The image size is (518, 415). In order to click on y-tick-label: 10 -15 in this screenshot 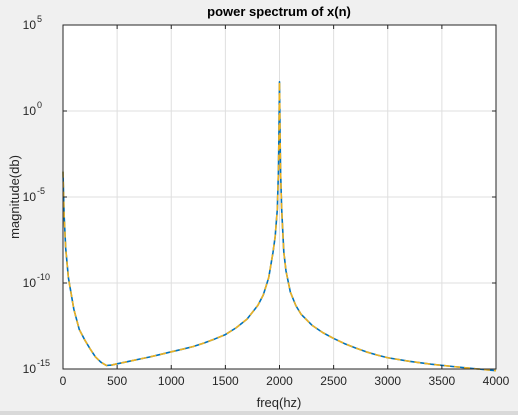, I will do `click(36, 367)`.